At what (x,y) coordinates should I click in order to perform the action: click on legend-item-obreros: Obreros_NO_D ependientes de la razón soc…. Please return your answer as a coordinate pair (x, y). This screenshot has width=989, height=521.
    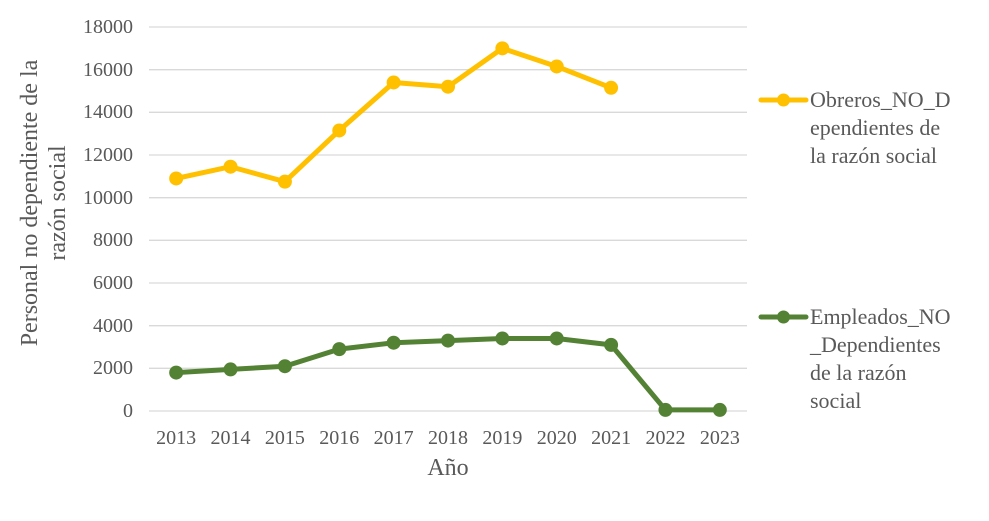
    Looking at the image, I should click on (854, 128).